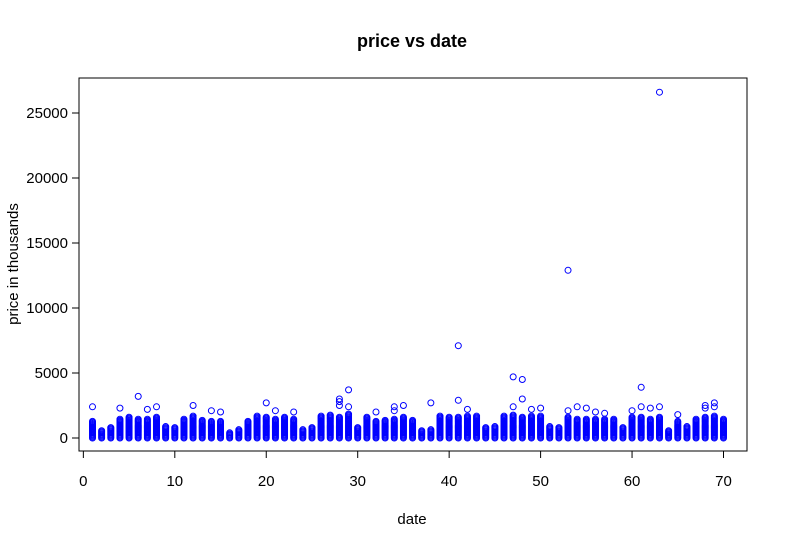  I want to click on y-axis: 0 5000 10000 15000 20000 25000, so click(53, 276).